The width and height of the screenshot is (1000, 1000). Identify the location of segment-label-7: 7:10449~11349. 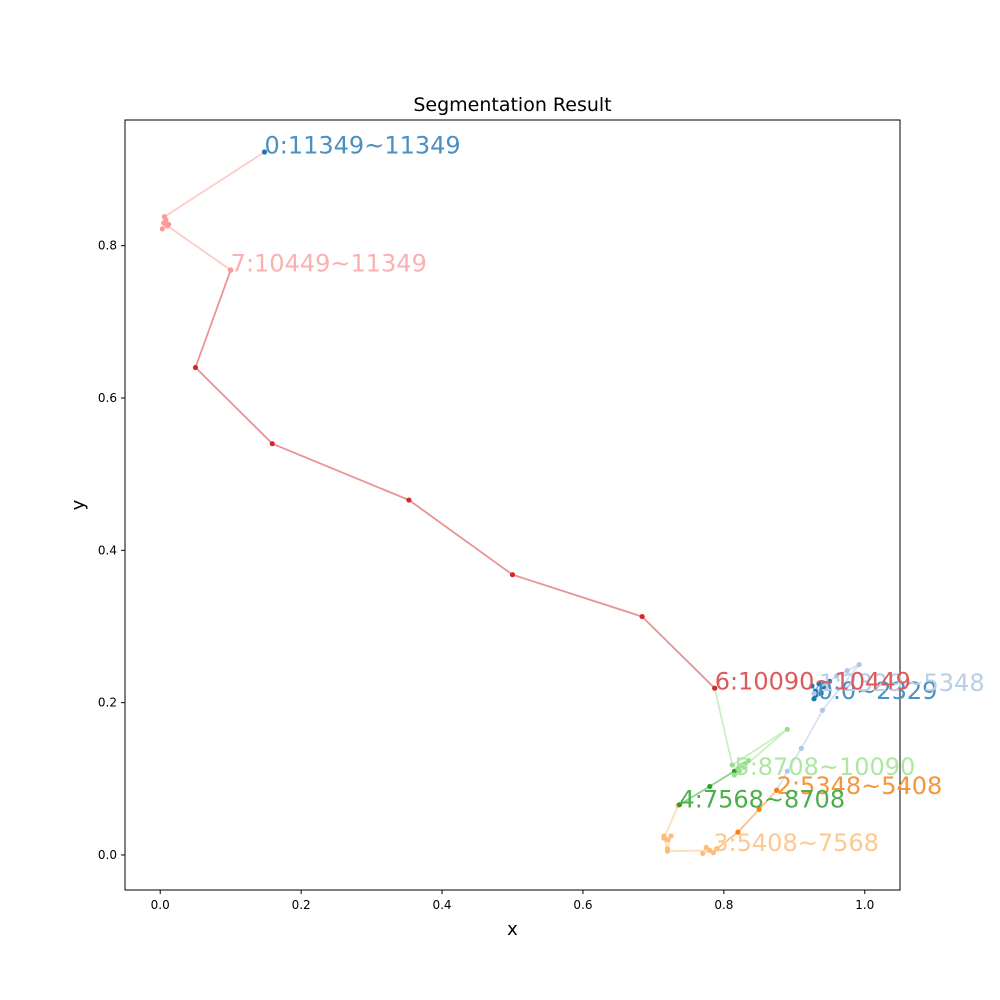
(329, 264).